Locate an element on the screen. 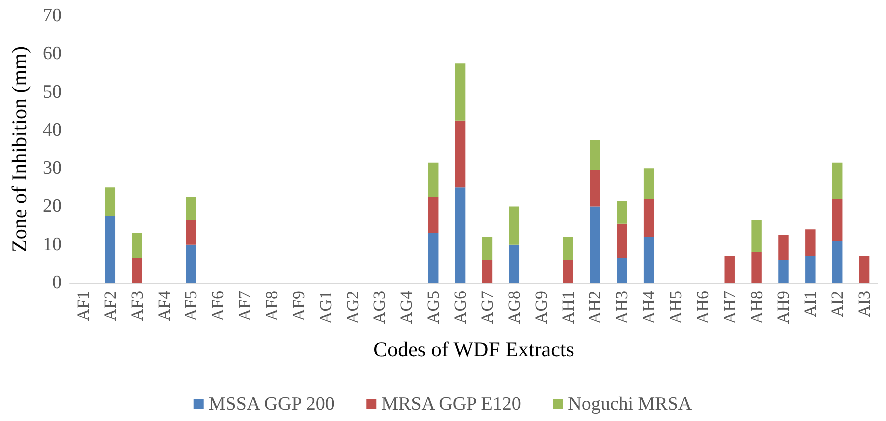 This screenshot has height=421, width=886. x-tick-label: AH8 is located at coordinates (756, 307).